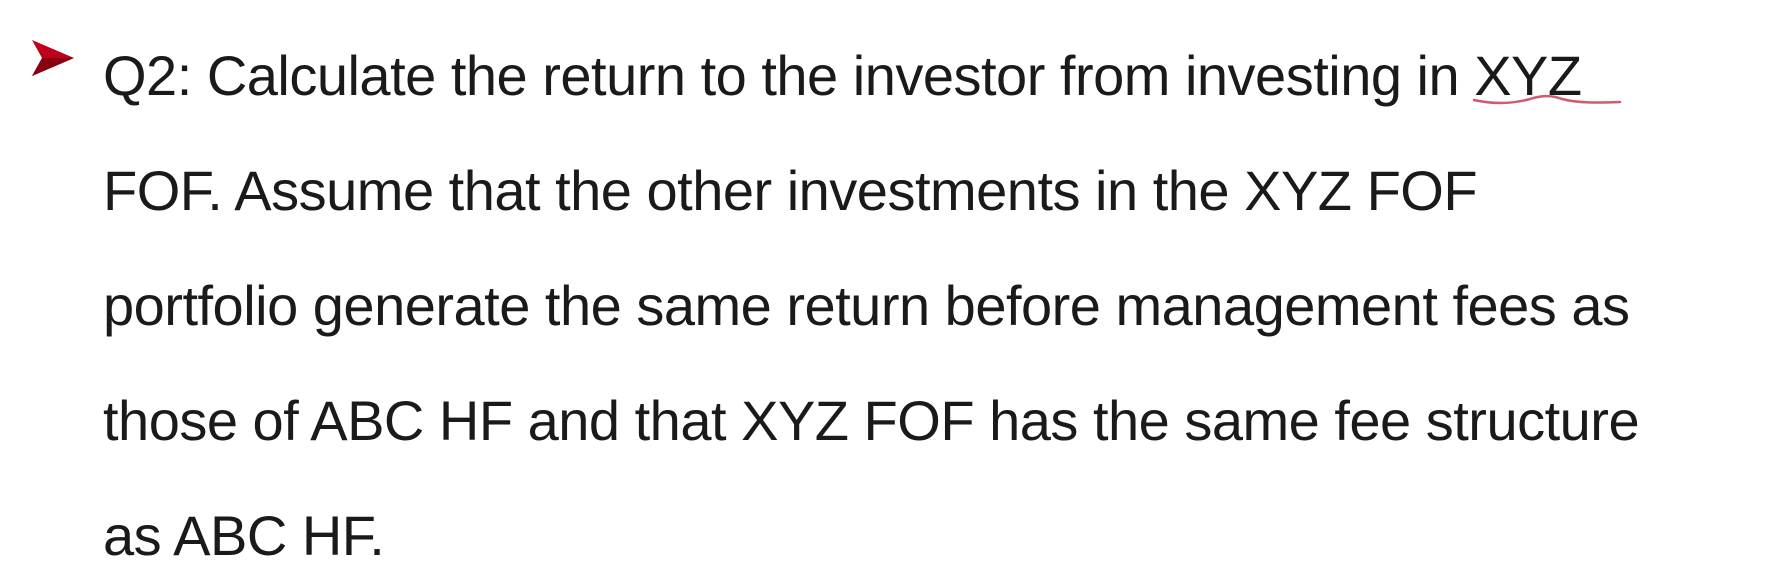 This screenshot has height=567, width=1775. I want to click on underlined-term: XYZ, so click(1547, 75).